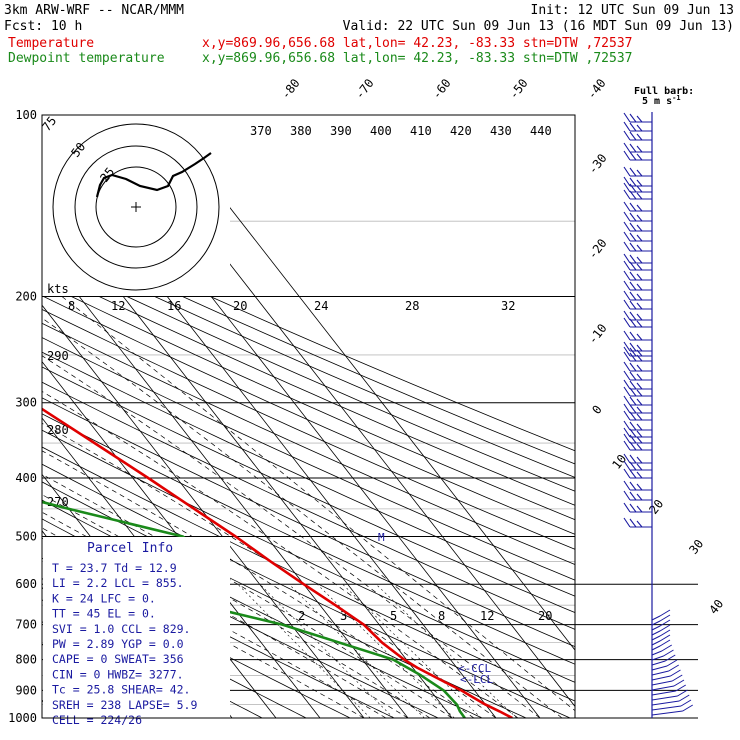 This screenshot has height=740, width=740. Describe the element at coordinates (58, 356) in the screenshot. I see `theta-side-label: 290` at that location.